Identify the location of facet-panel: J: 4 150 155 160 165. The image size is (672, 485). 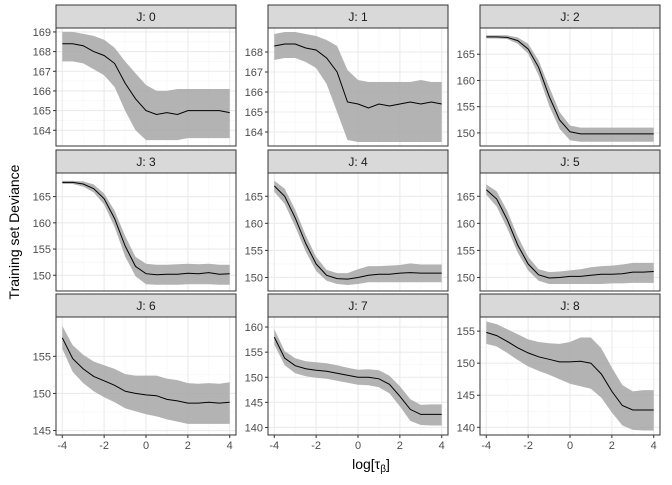
(347, 220).